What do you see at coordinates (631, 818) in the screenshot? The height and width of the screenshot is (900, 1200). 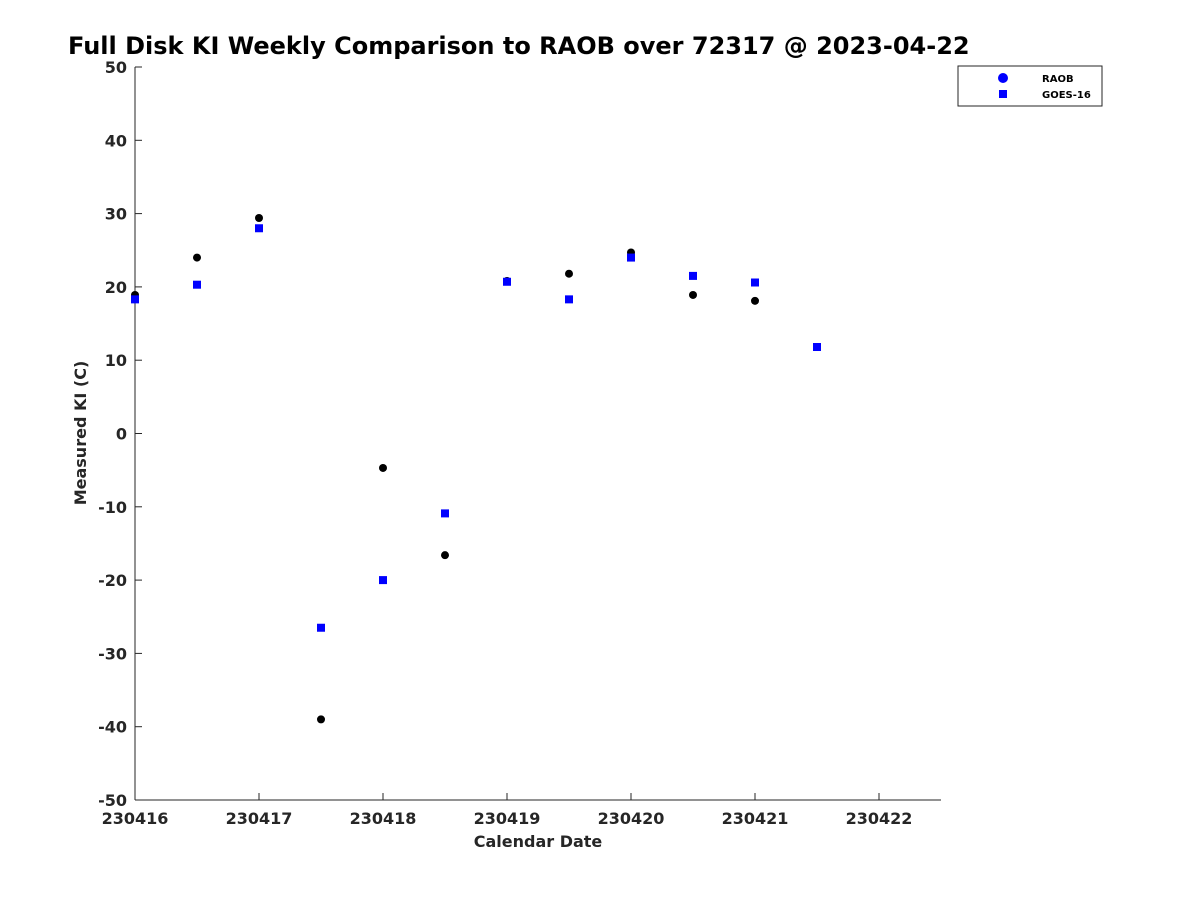 I see `x-tick-label: 230420` at bounding box center [631, 818].